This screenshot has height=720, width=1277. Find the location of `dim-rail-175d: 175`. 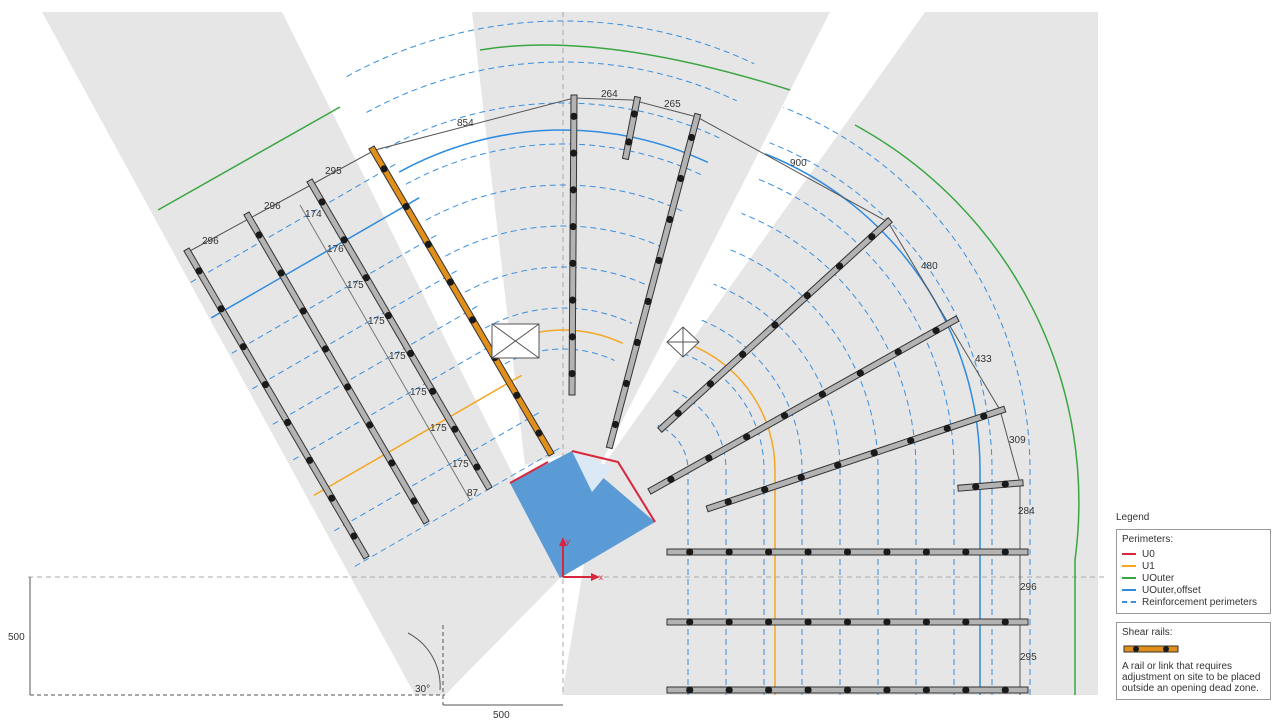

dim-rail-175d: 175 is located at coordinates (418, 392).